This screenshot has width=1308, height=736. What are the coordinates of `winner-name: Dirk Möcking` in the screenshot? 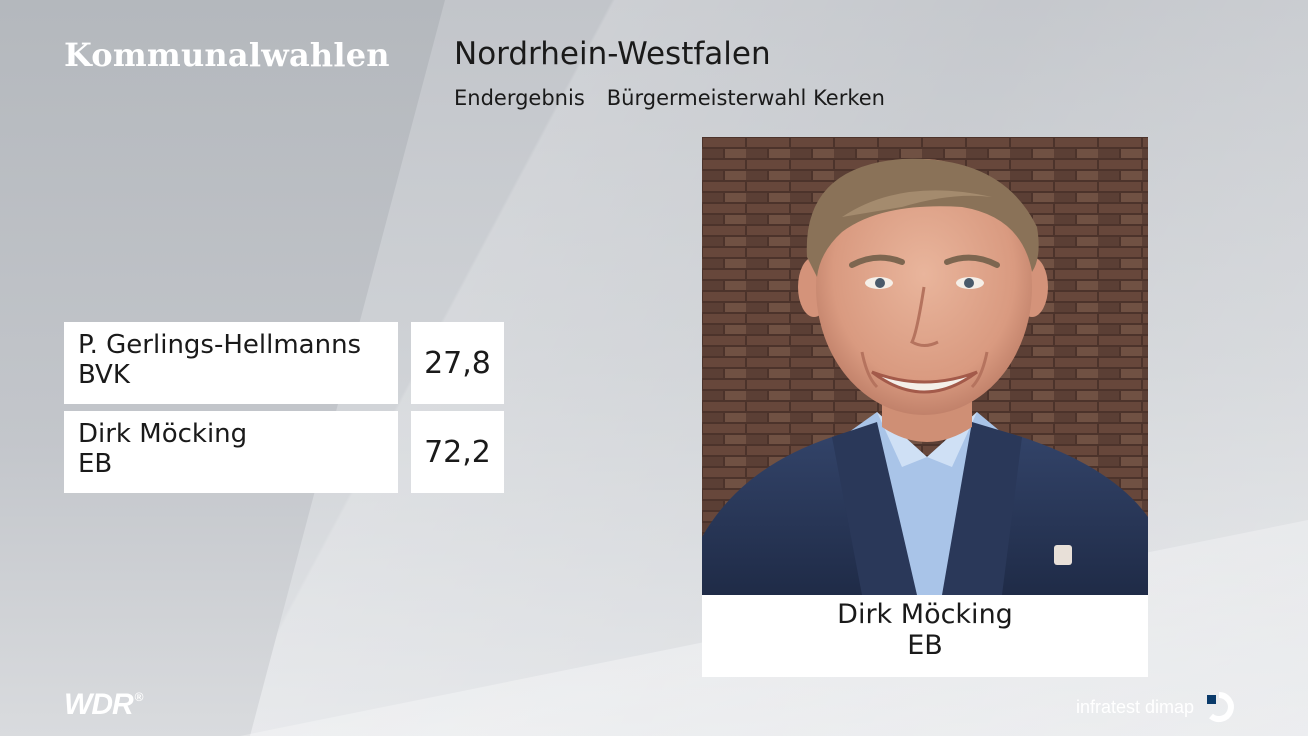 It's located at (925, 614).